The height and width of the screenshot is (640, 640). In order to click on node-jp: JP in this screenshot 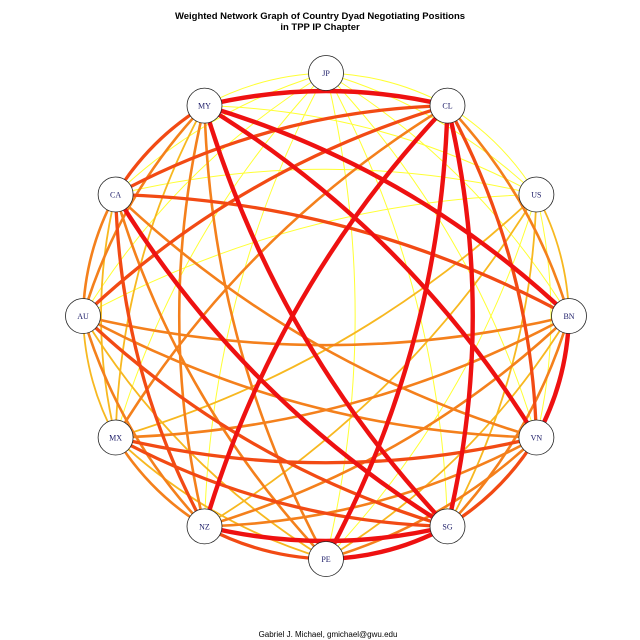, I will do `click(326, 73)`.